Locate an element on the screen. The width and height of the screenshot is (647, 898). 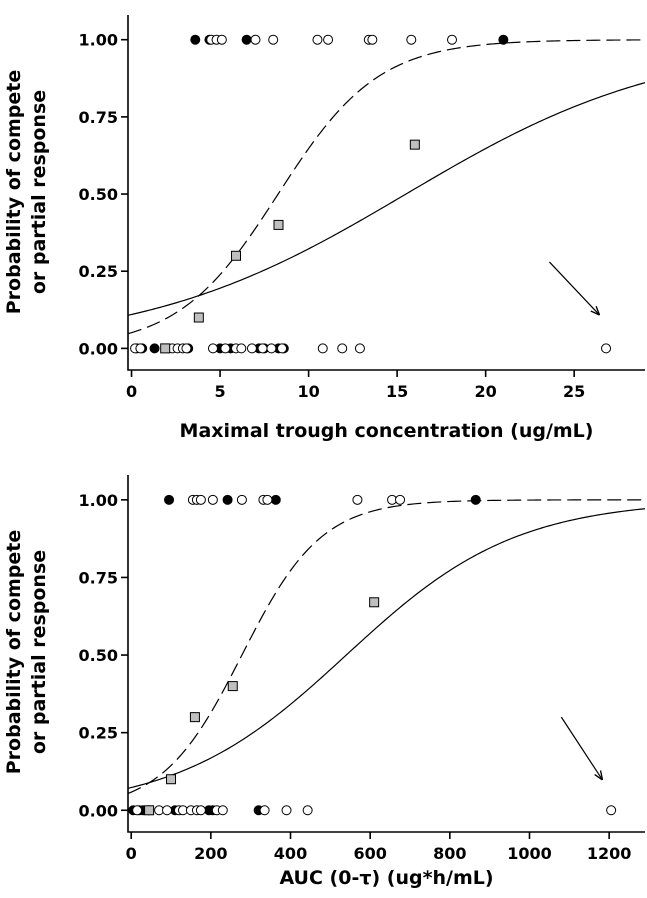
x-tick-label: 15 is located at coordinates (397, 391).